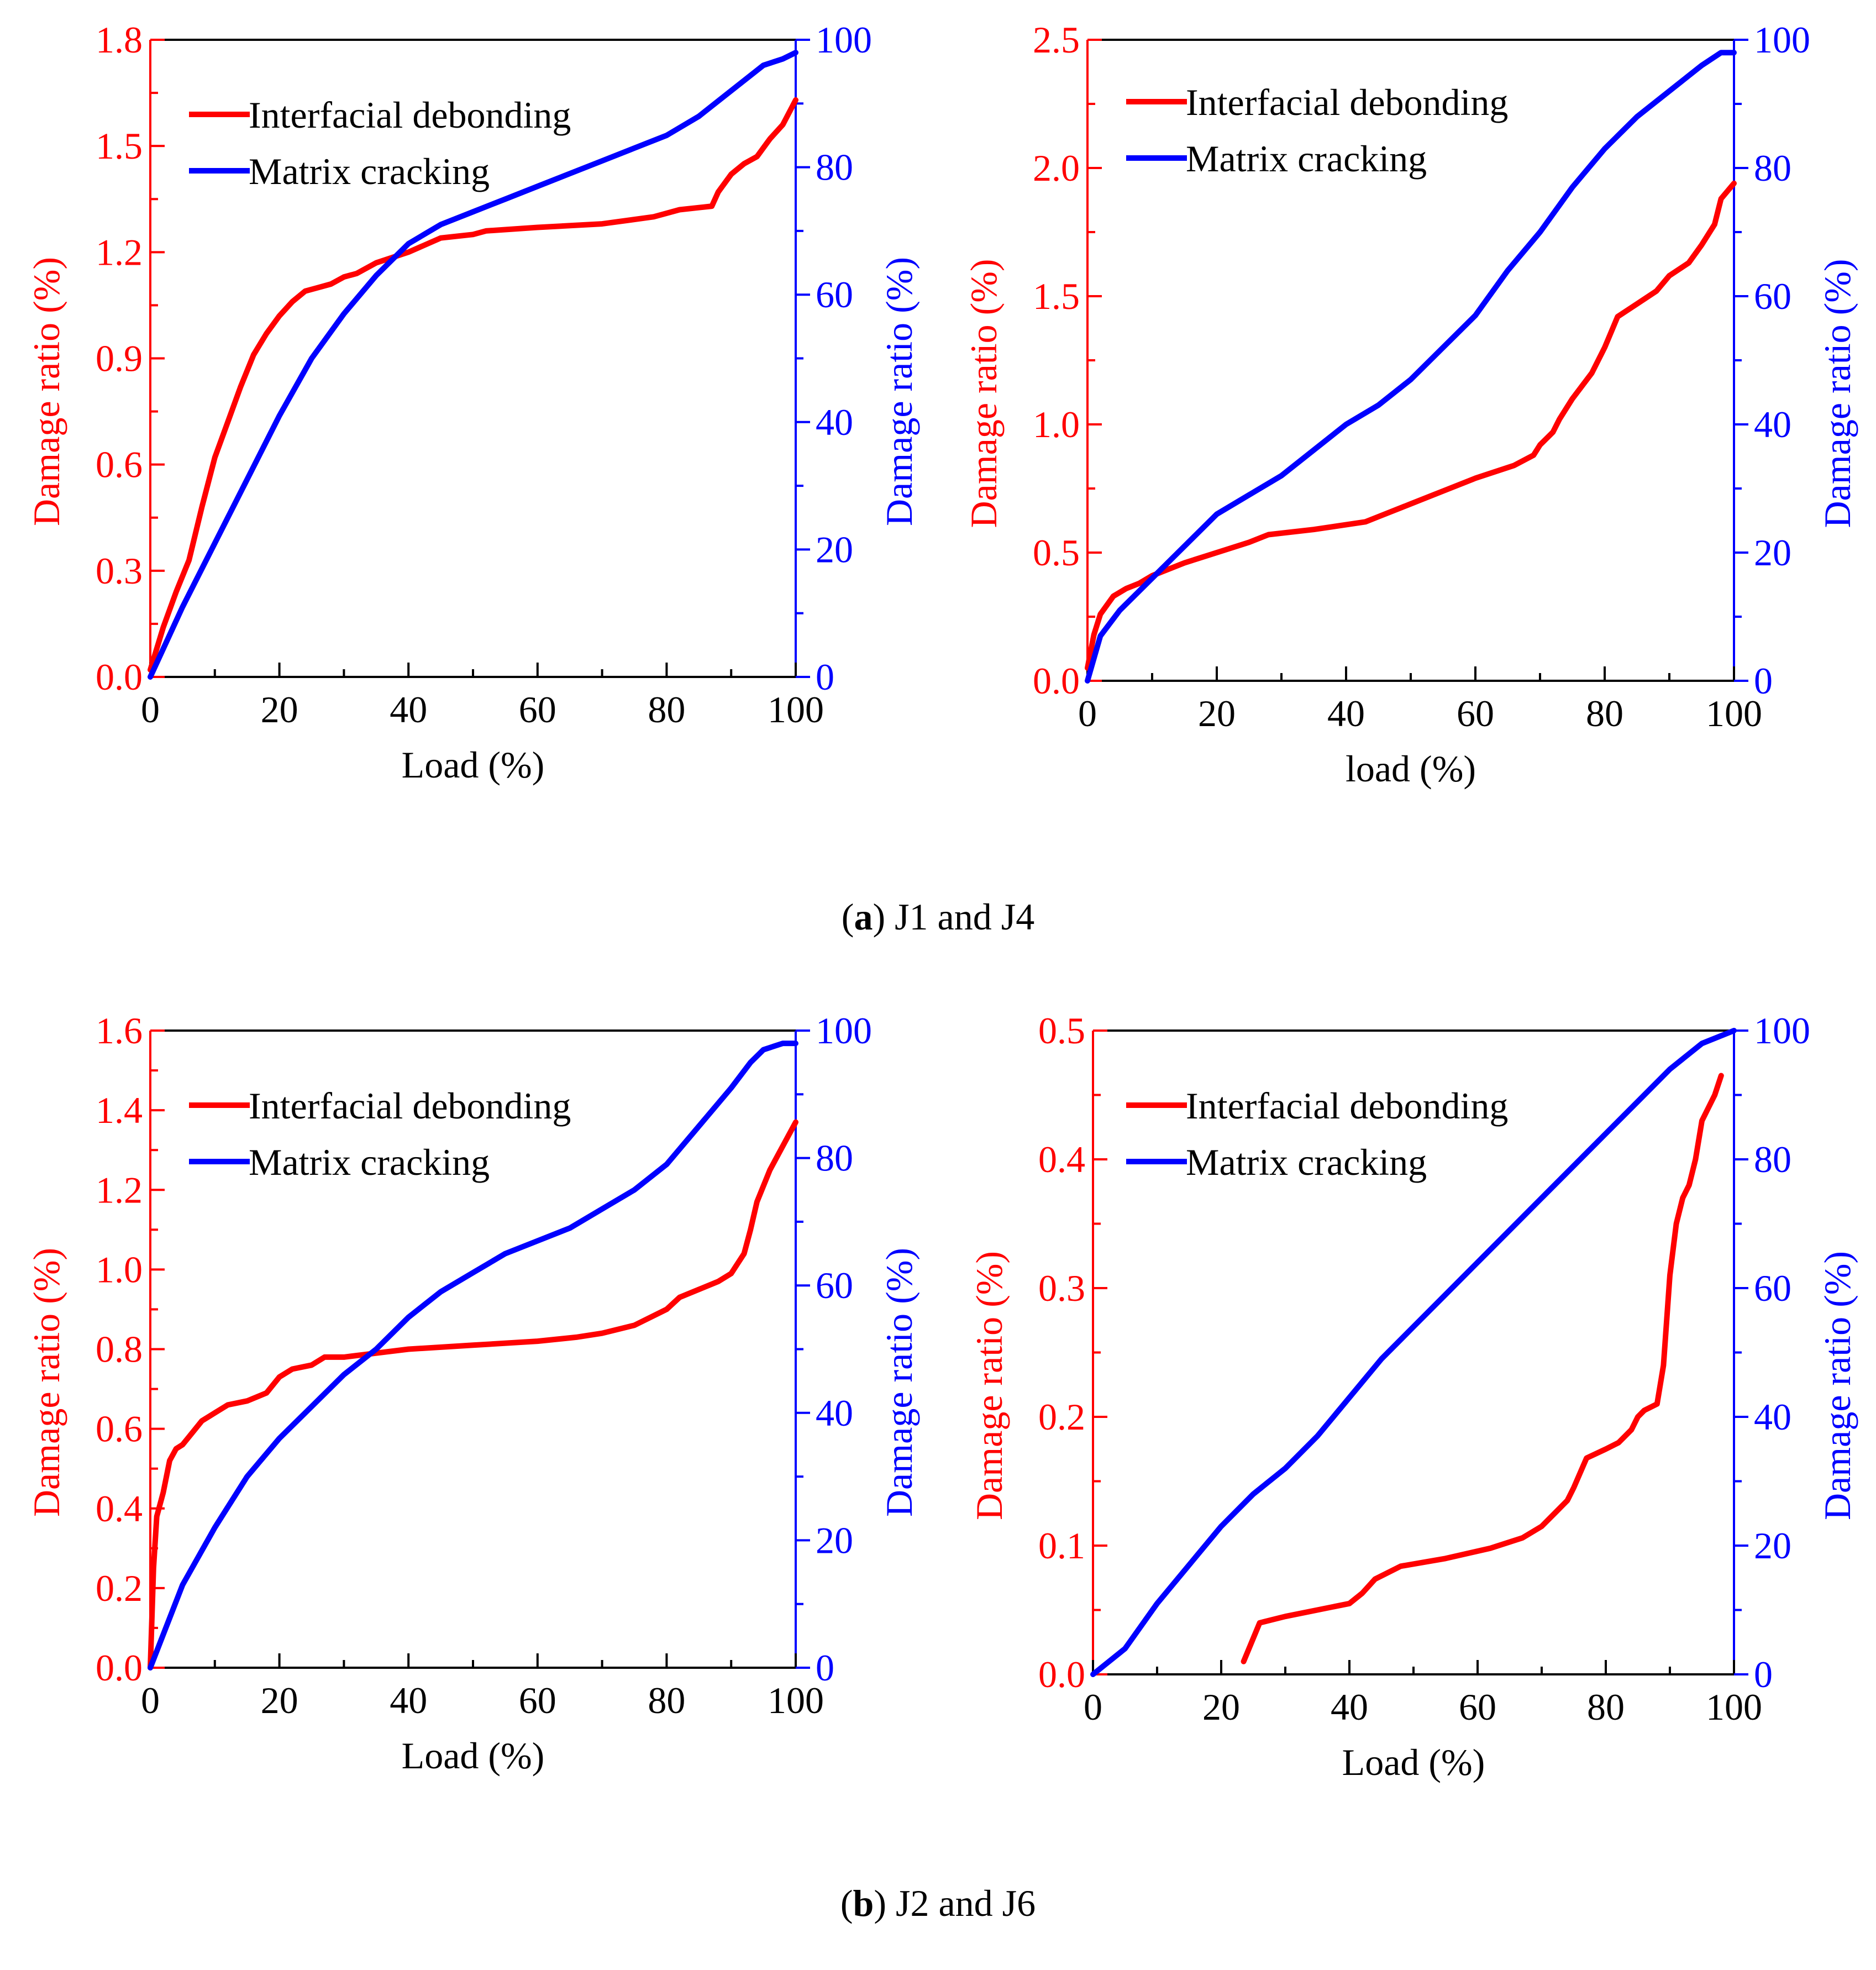  What do you see at coordinates (474, 1756) in the screenshot?
I see `x-axis-title: Load (%)` at bounding box center [474, 1756].